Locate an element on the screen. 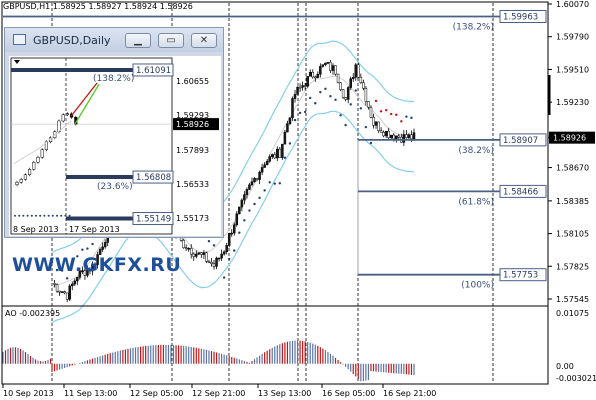 The image size is (596, 400). inset-price-label: 1.57893 is located at coordinates (192, 150).